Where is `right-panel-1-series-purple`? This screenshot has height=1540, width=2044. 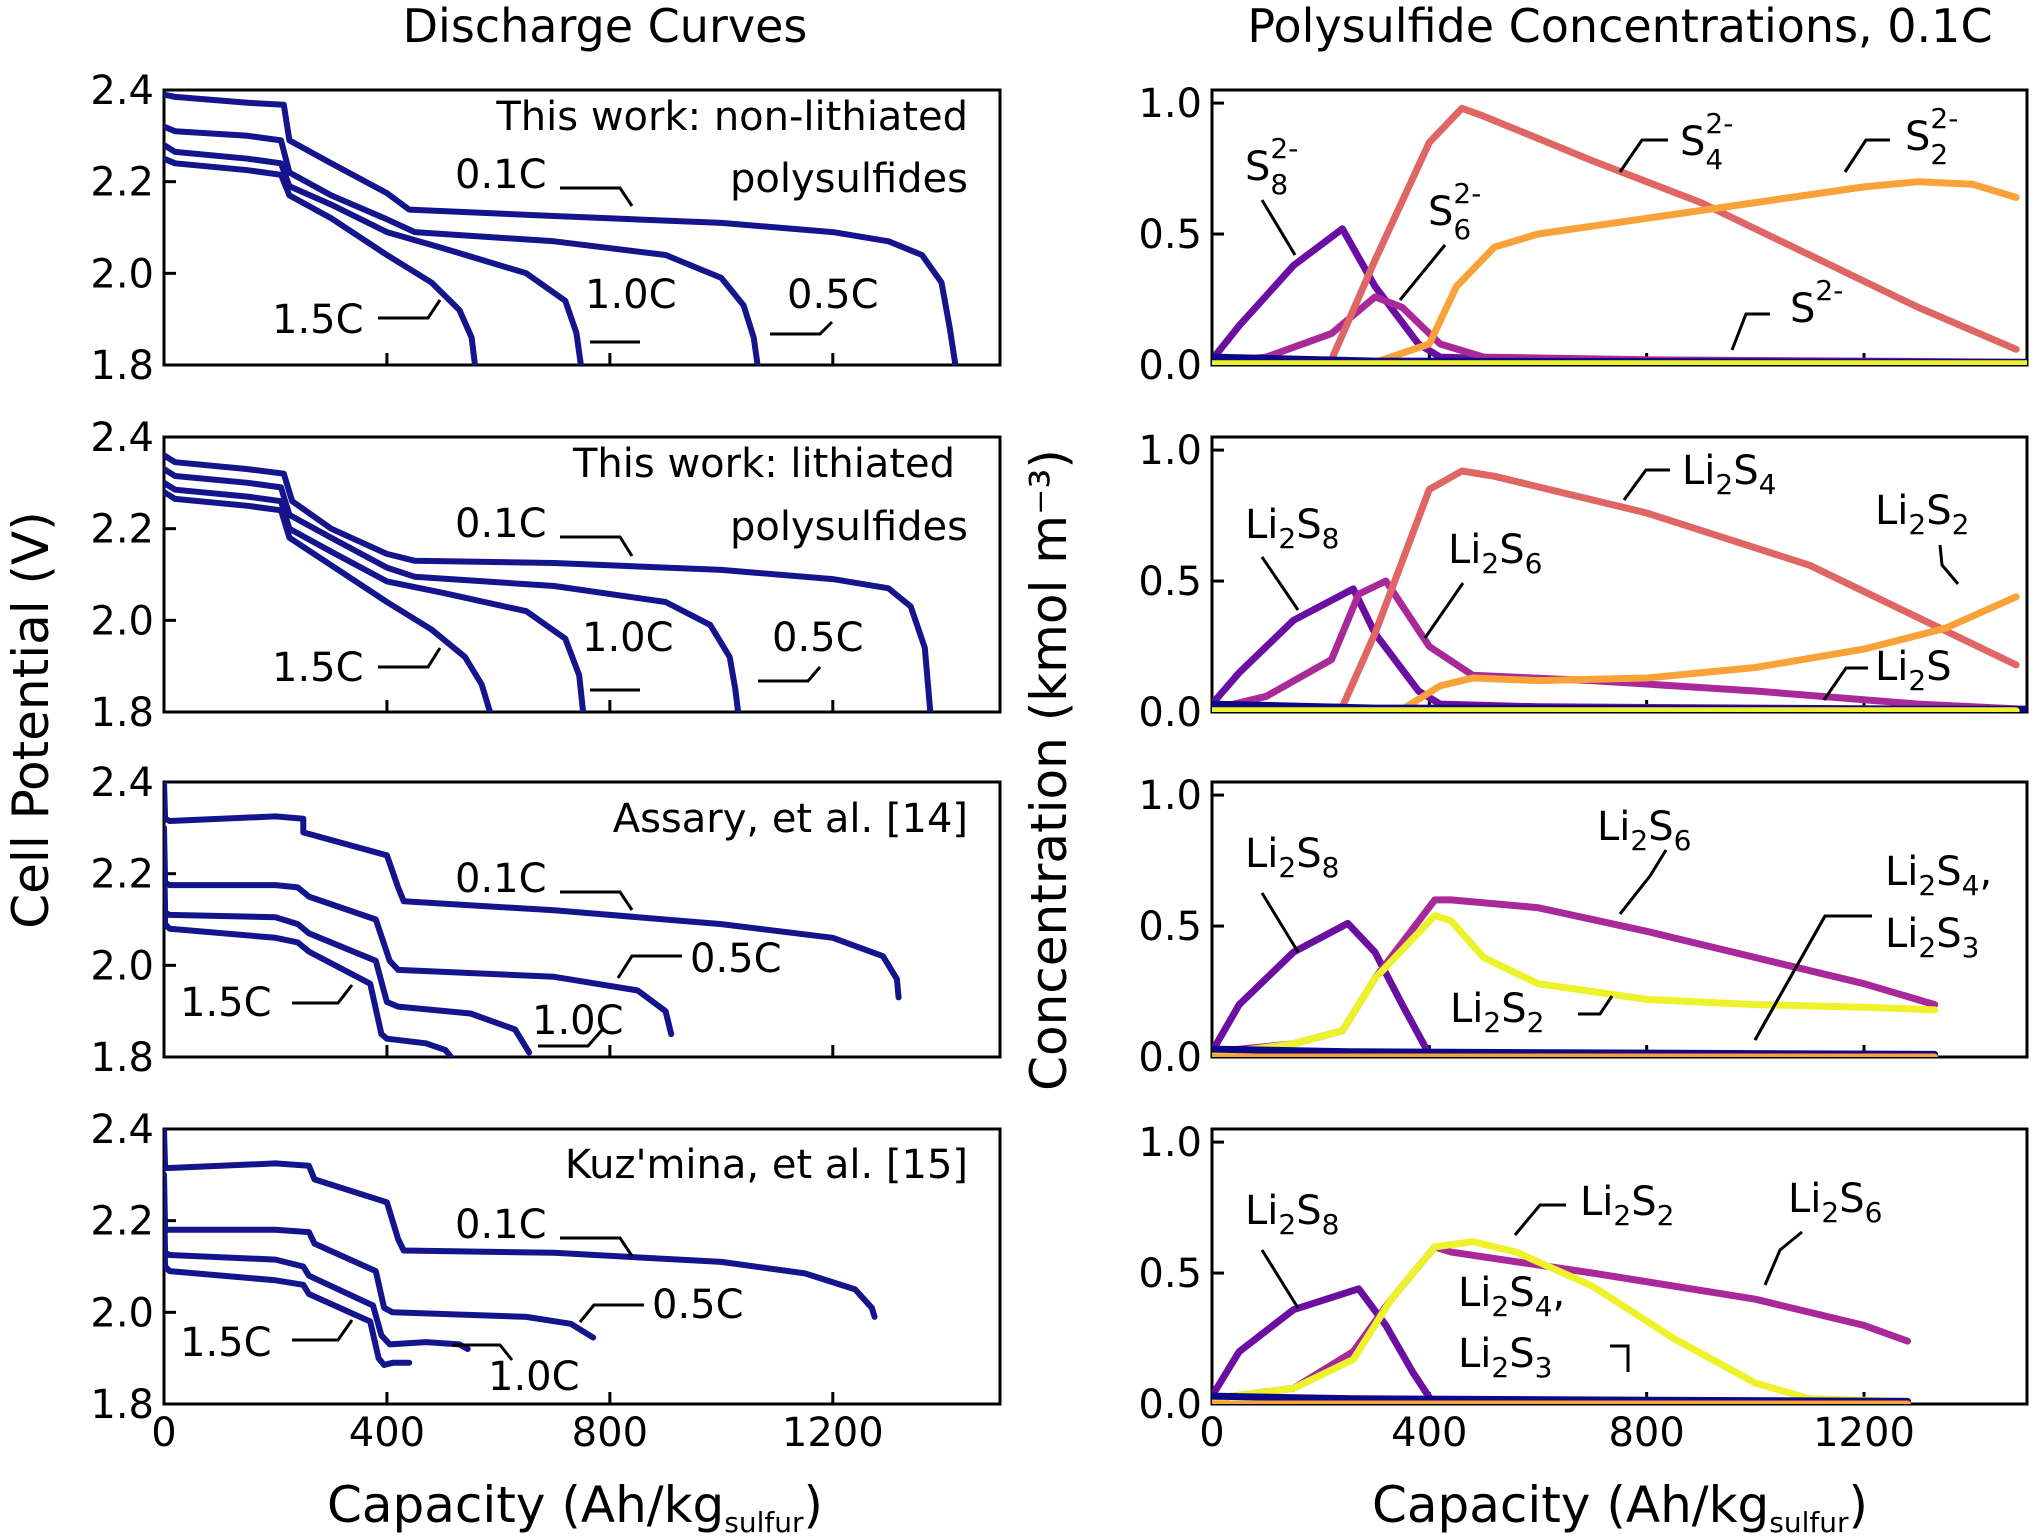 right-panel-1-series-purple is located at coordinates (1619, 295).